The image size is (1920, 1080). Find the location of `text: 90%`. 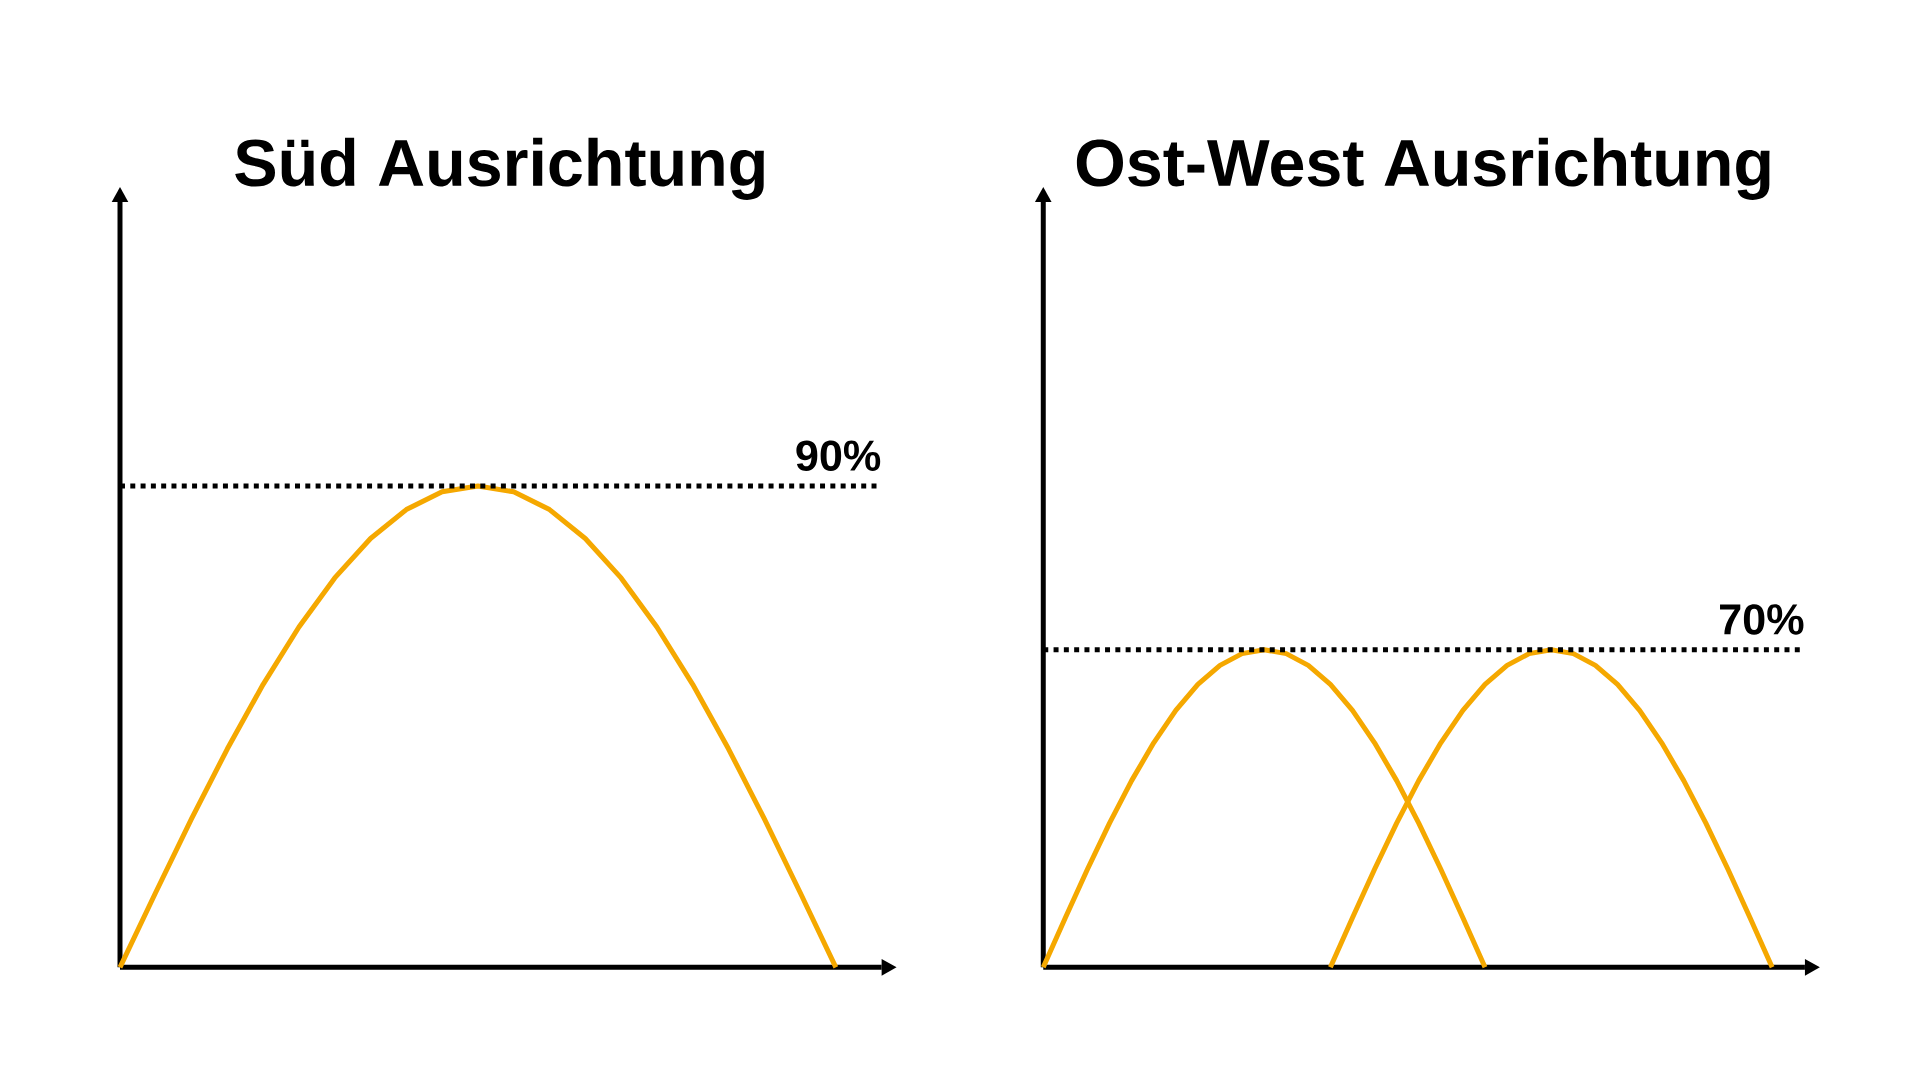

text: 90% is located at coordinates (838, 455).